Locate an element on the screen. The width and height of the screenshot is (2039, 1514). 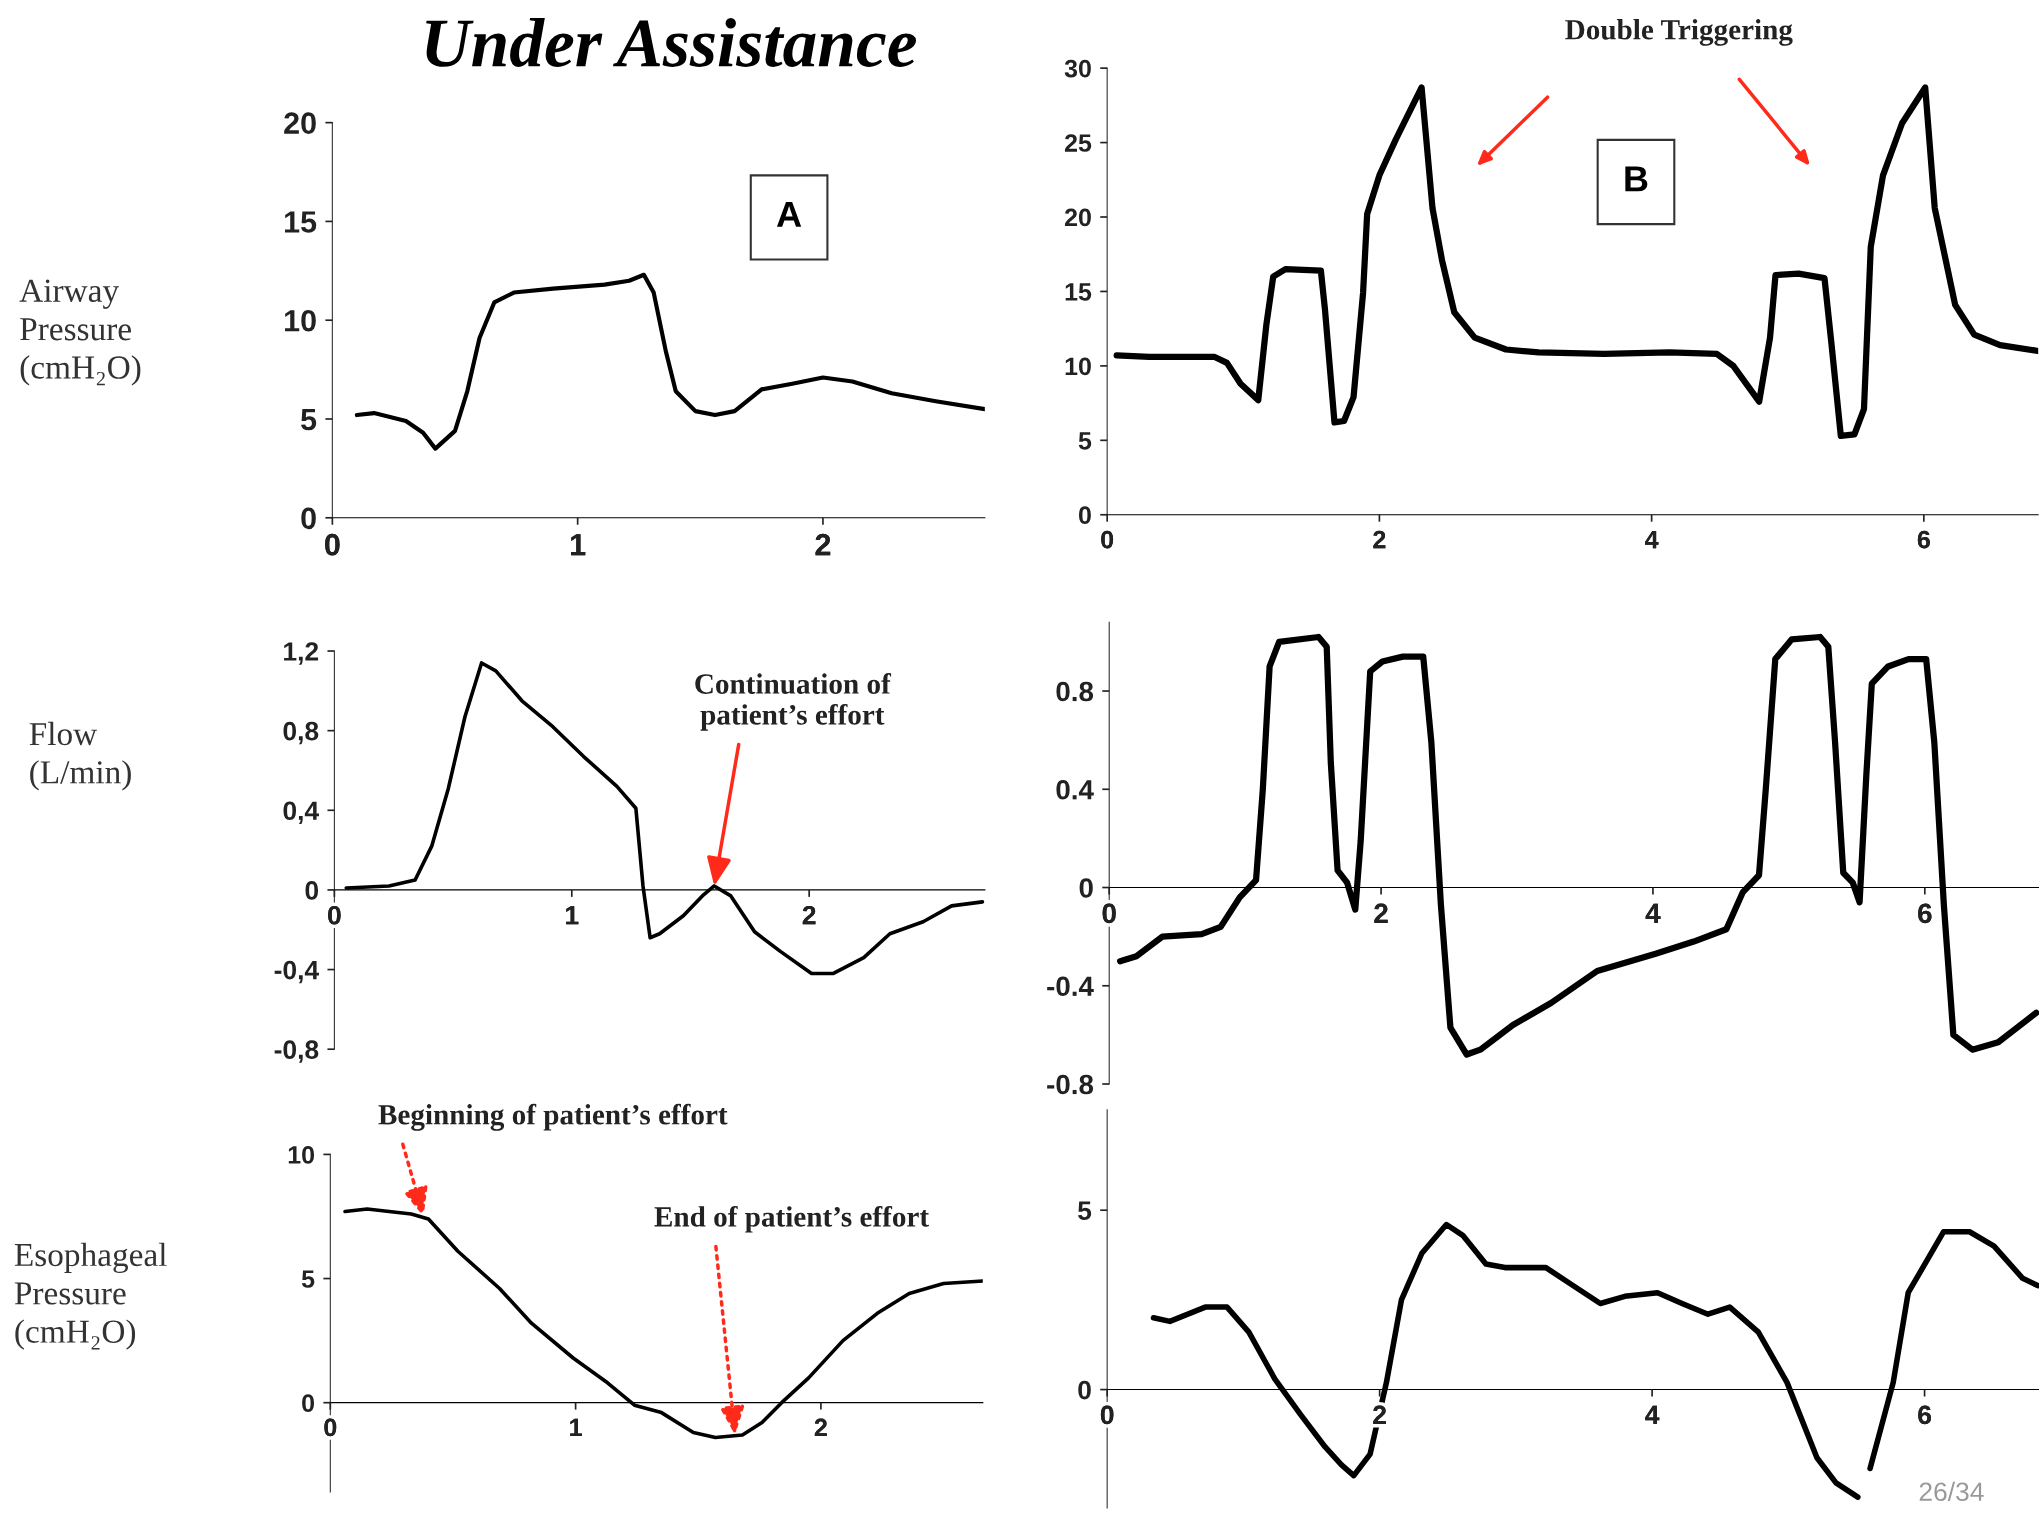
y-tick-label: 25 is located at coordinates (1078, 143).